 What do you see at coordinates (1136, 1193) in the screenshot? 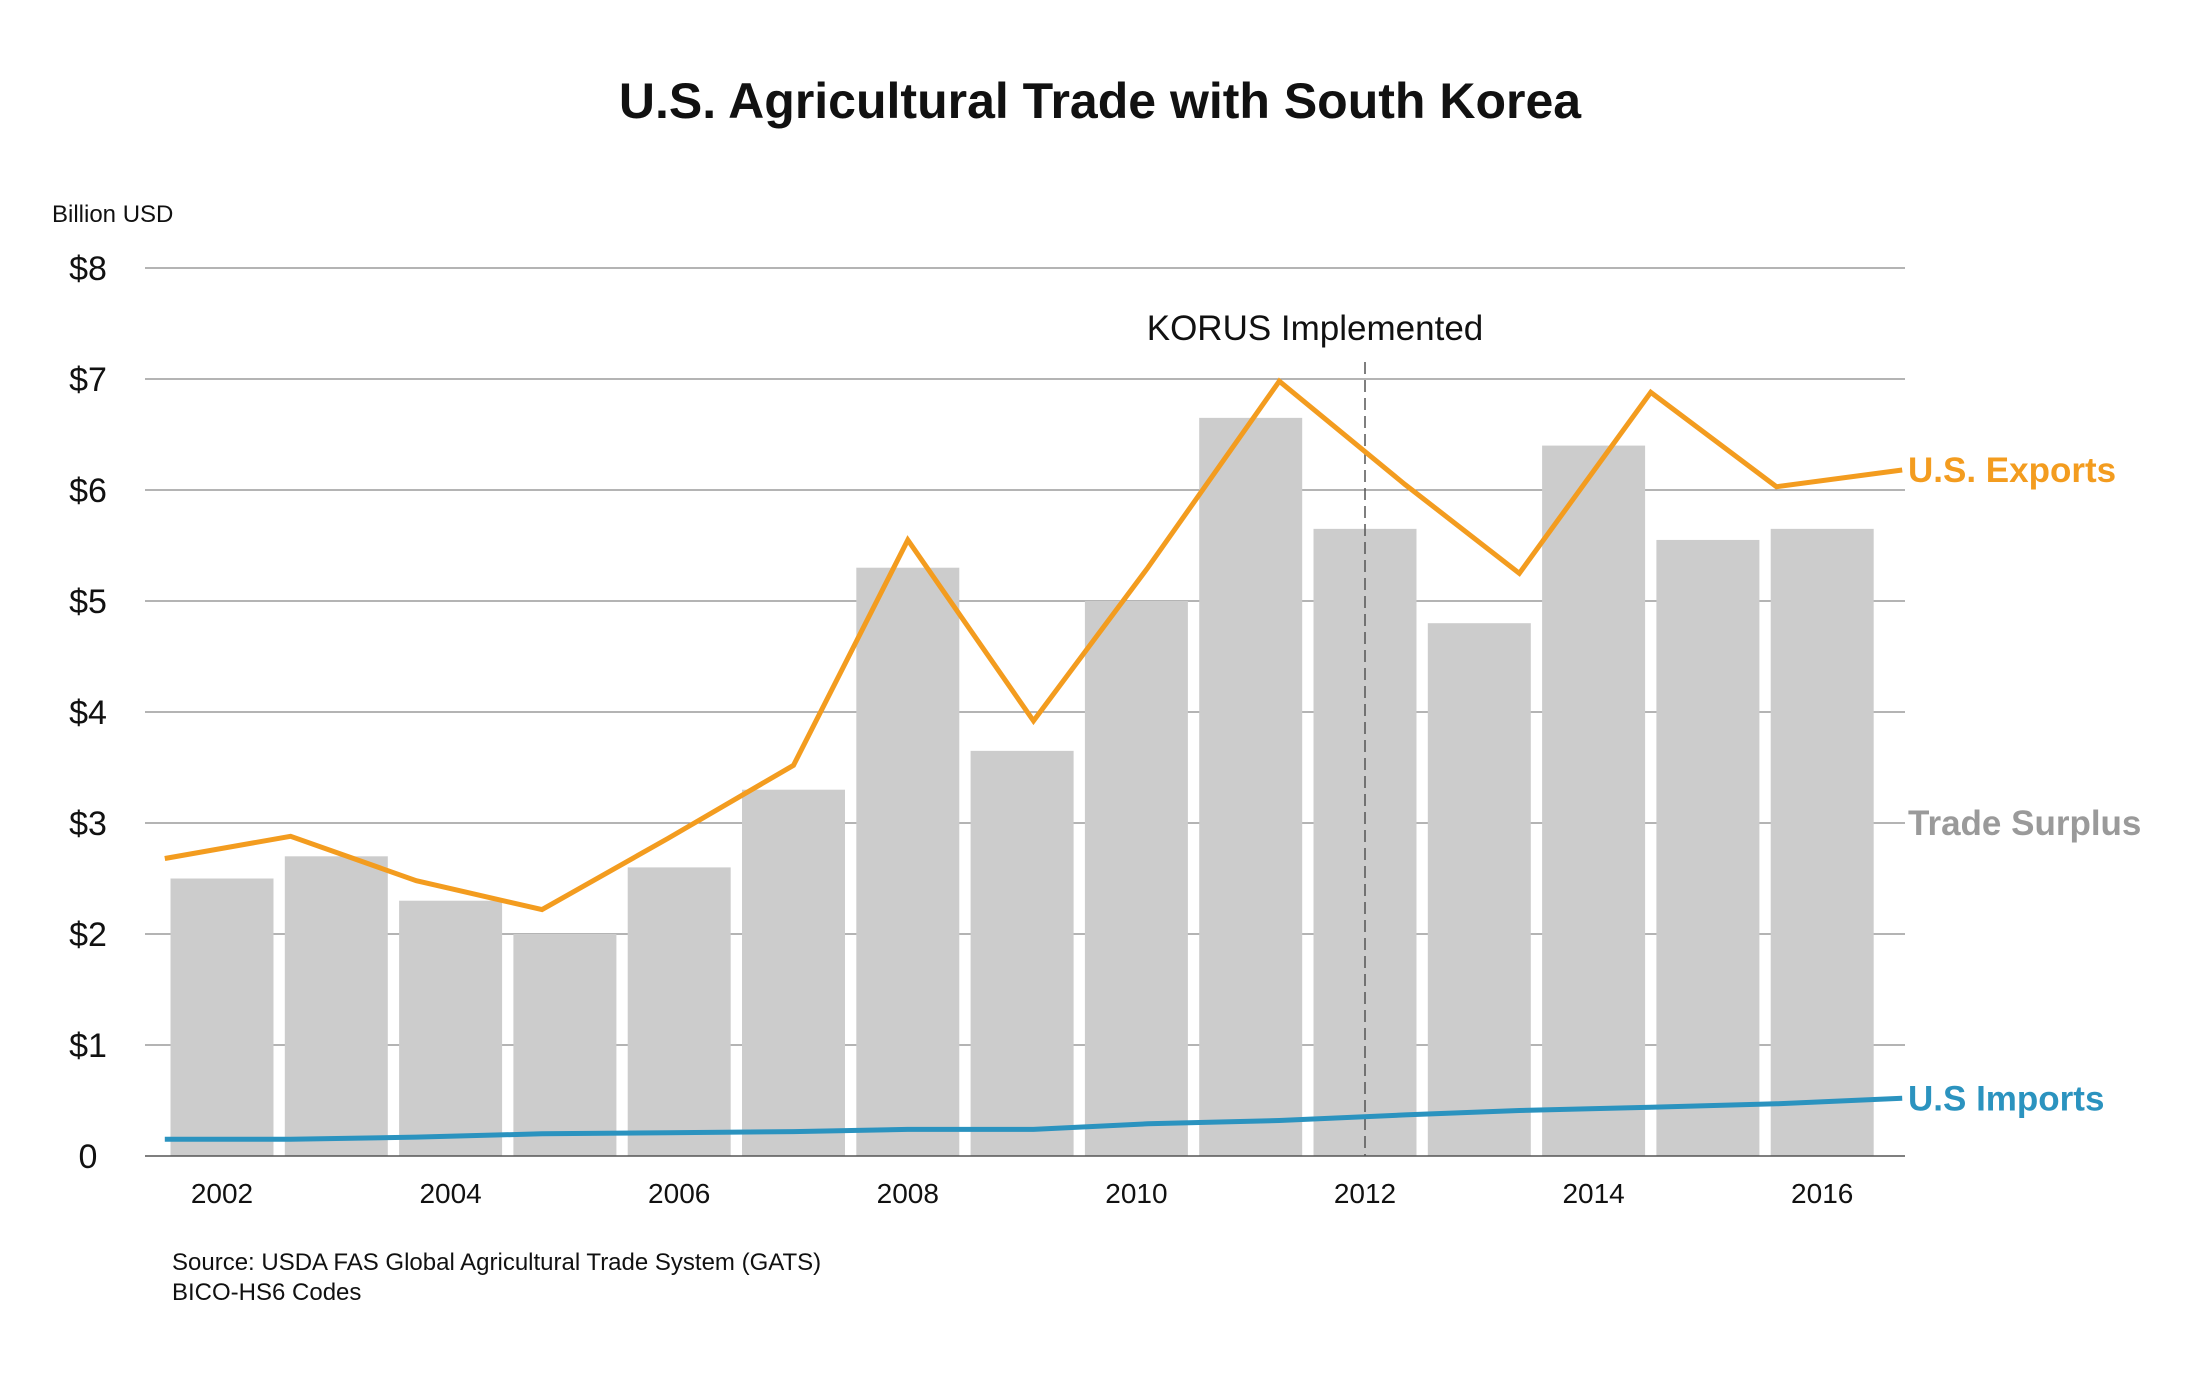
I see `x-tick-label: 2010` at bounding box center [1136, 1193].